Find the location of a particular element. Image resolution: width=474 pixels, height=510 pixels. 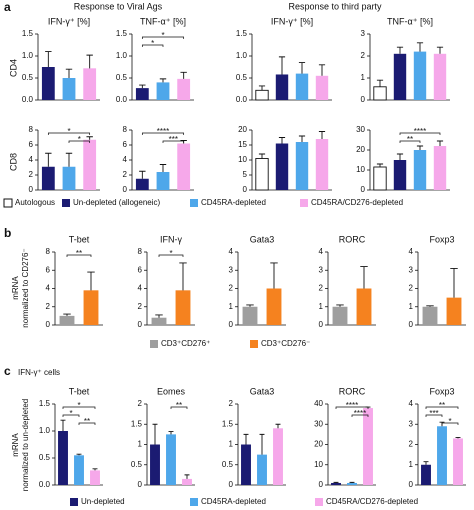

chart-title: Eomes is located at coordinates (171, 391).